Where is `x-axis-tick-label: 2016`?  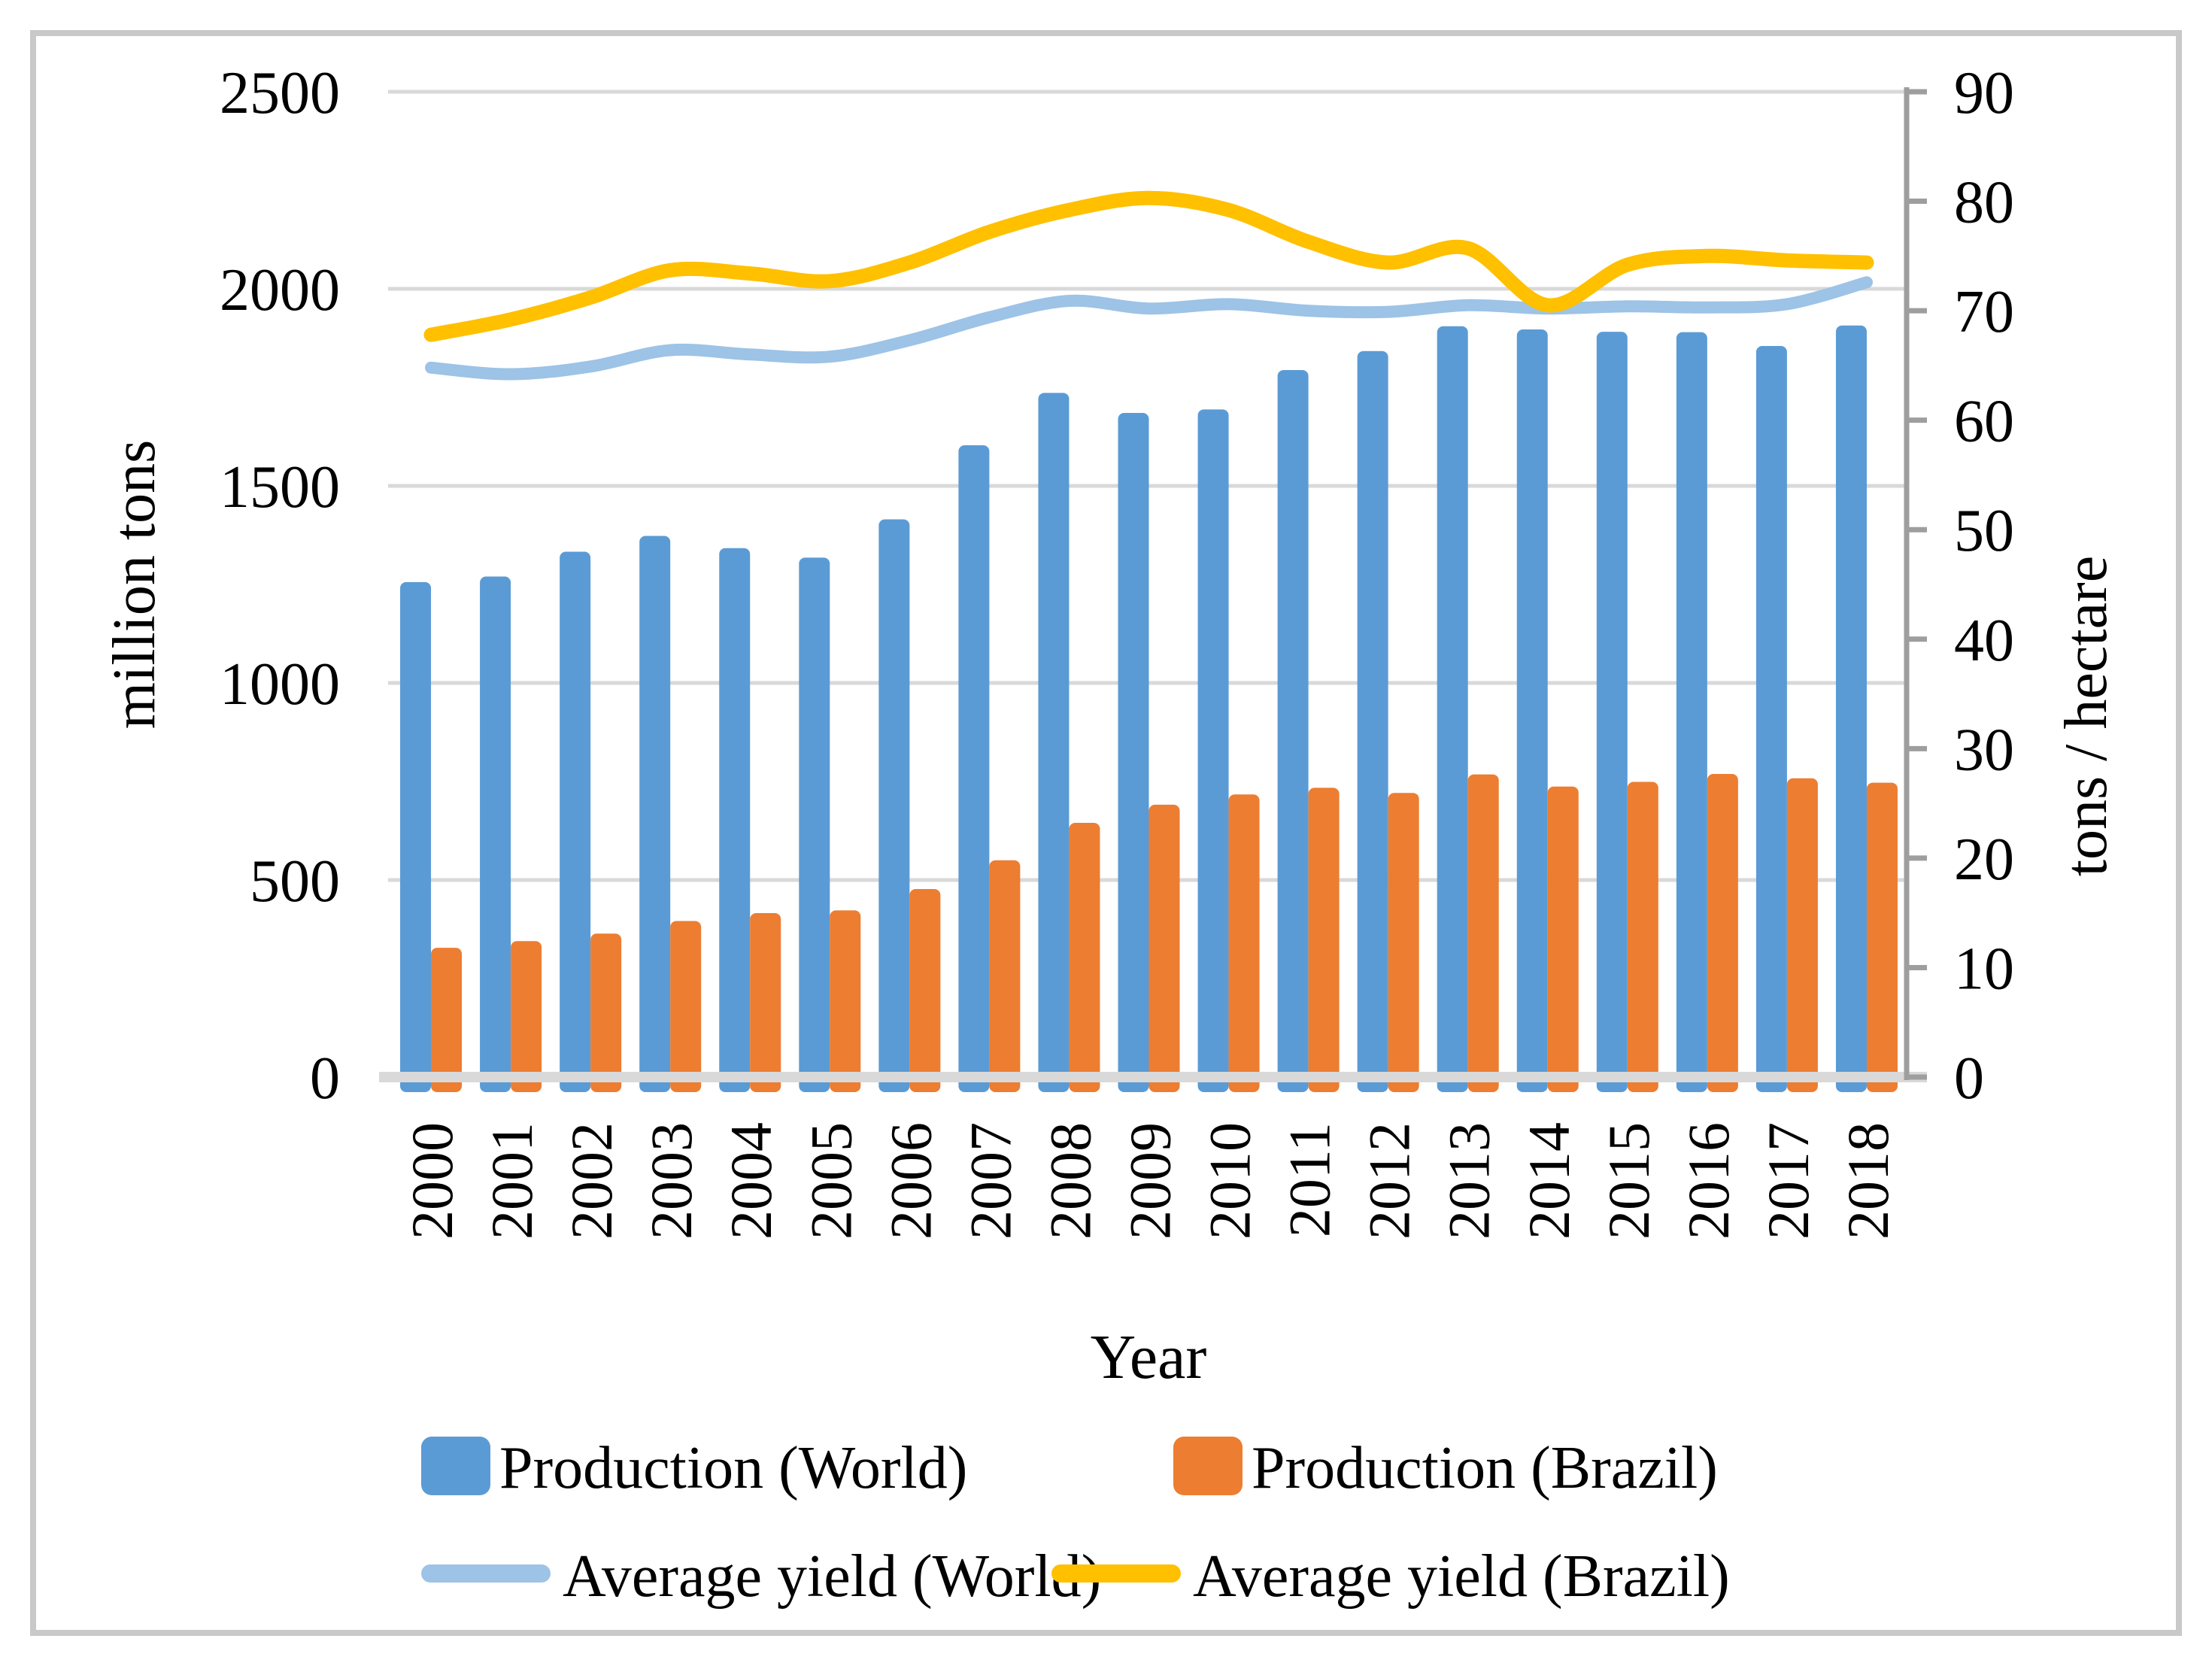 x-axis-tick-label: 2016 is located at coordinates (1709, 1181).